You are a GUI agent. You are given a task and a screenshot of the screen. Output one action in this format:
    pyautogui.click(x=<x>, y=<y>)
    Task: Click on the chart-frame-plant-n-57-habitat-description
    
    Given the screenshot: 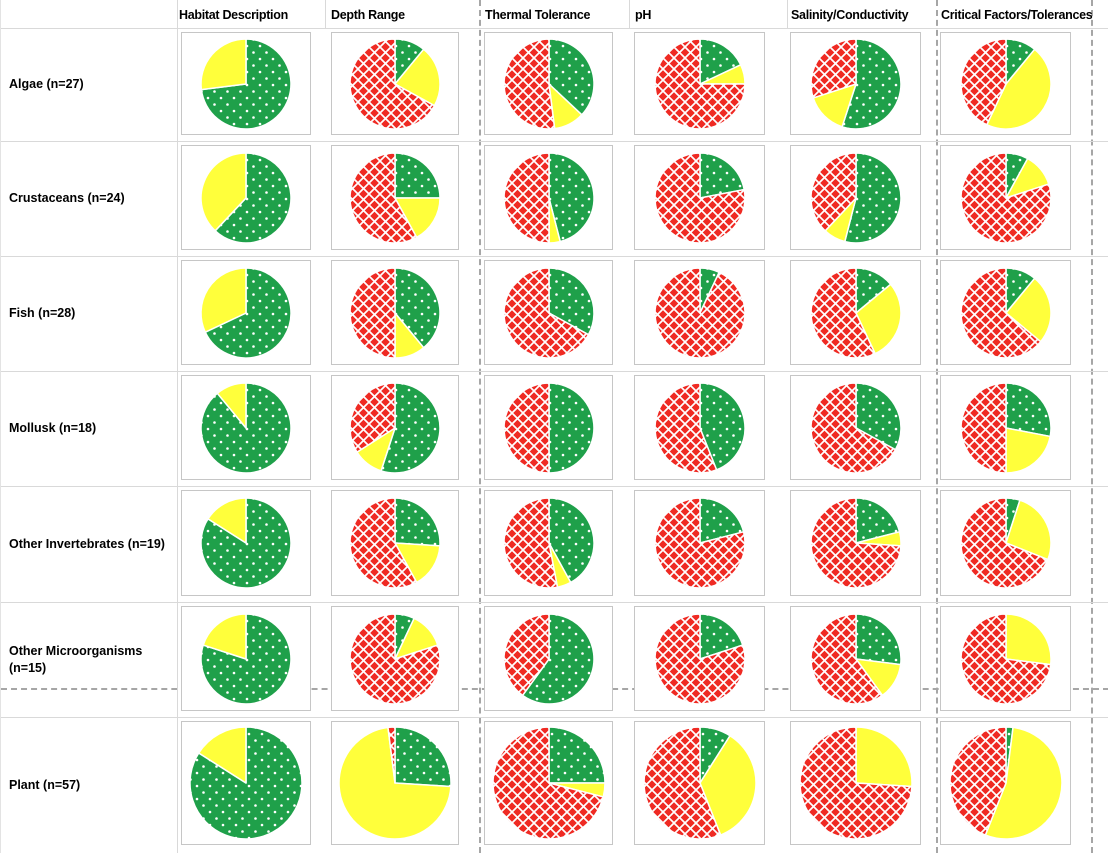 What is the action you would take?
    pyautogui.click(x=246, y=783)
    